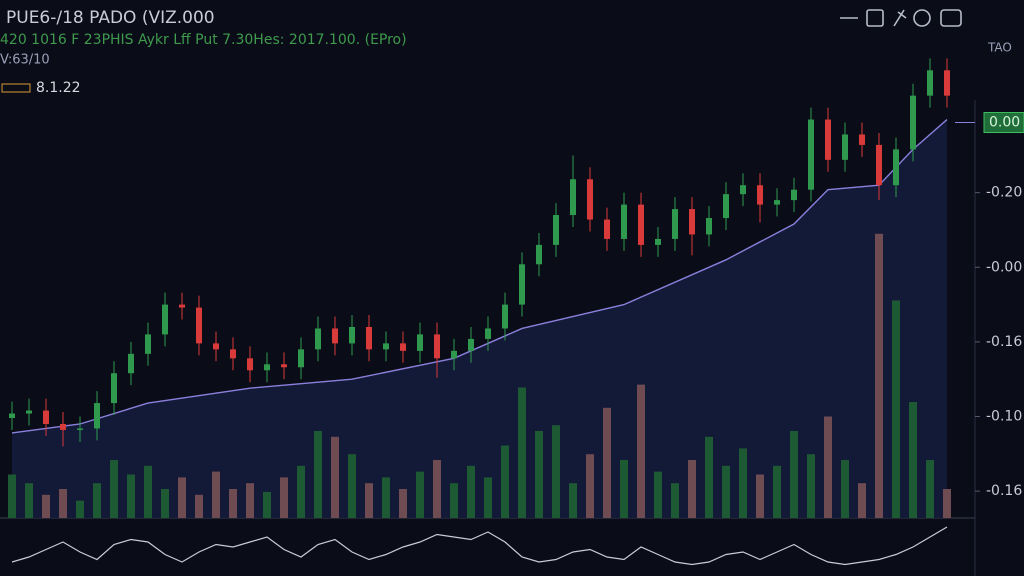 The image size is (1024, 576). Describe the element at coordinates (951, 18) in the screenshot. I see `settings-button` at that location.